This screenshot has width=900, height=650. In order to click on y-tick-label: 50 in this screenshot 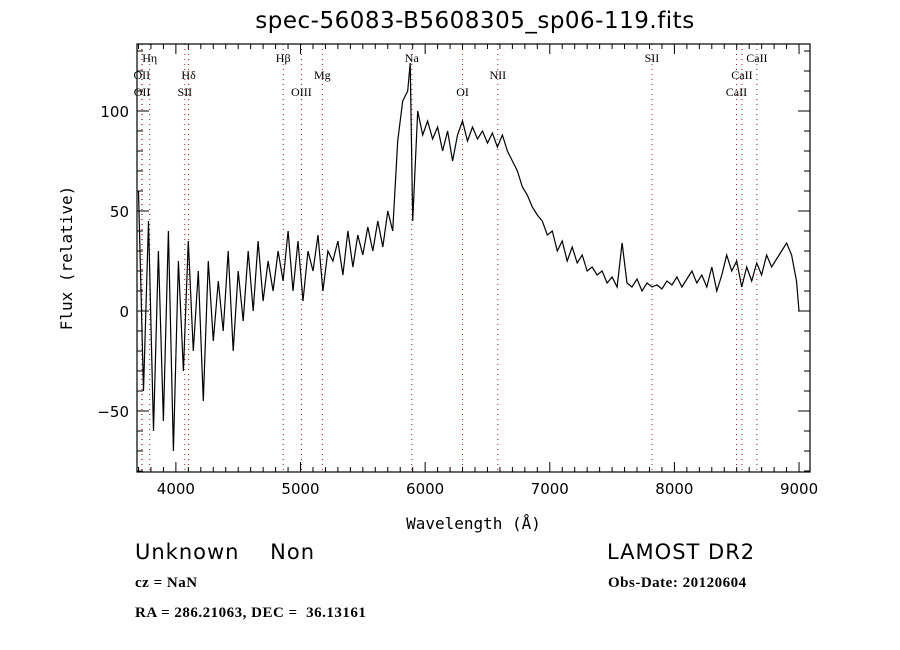, I will do `click(119, 212)`.